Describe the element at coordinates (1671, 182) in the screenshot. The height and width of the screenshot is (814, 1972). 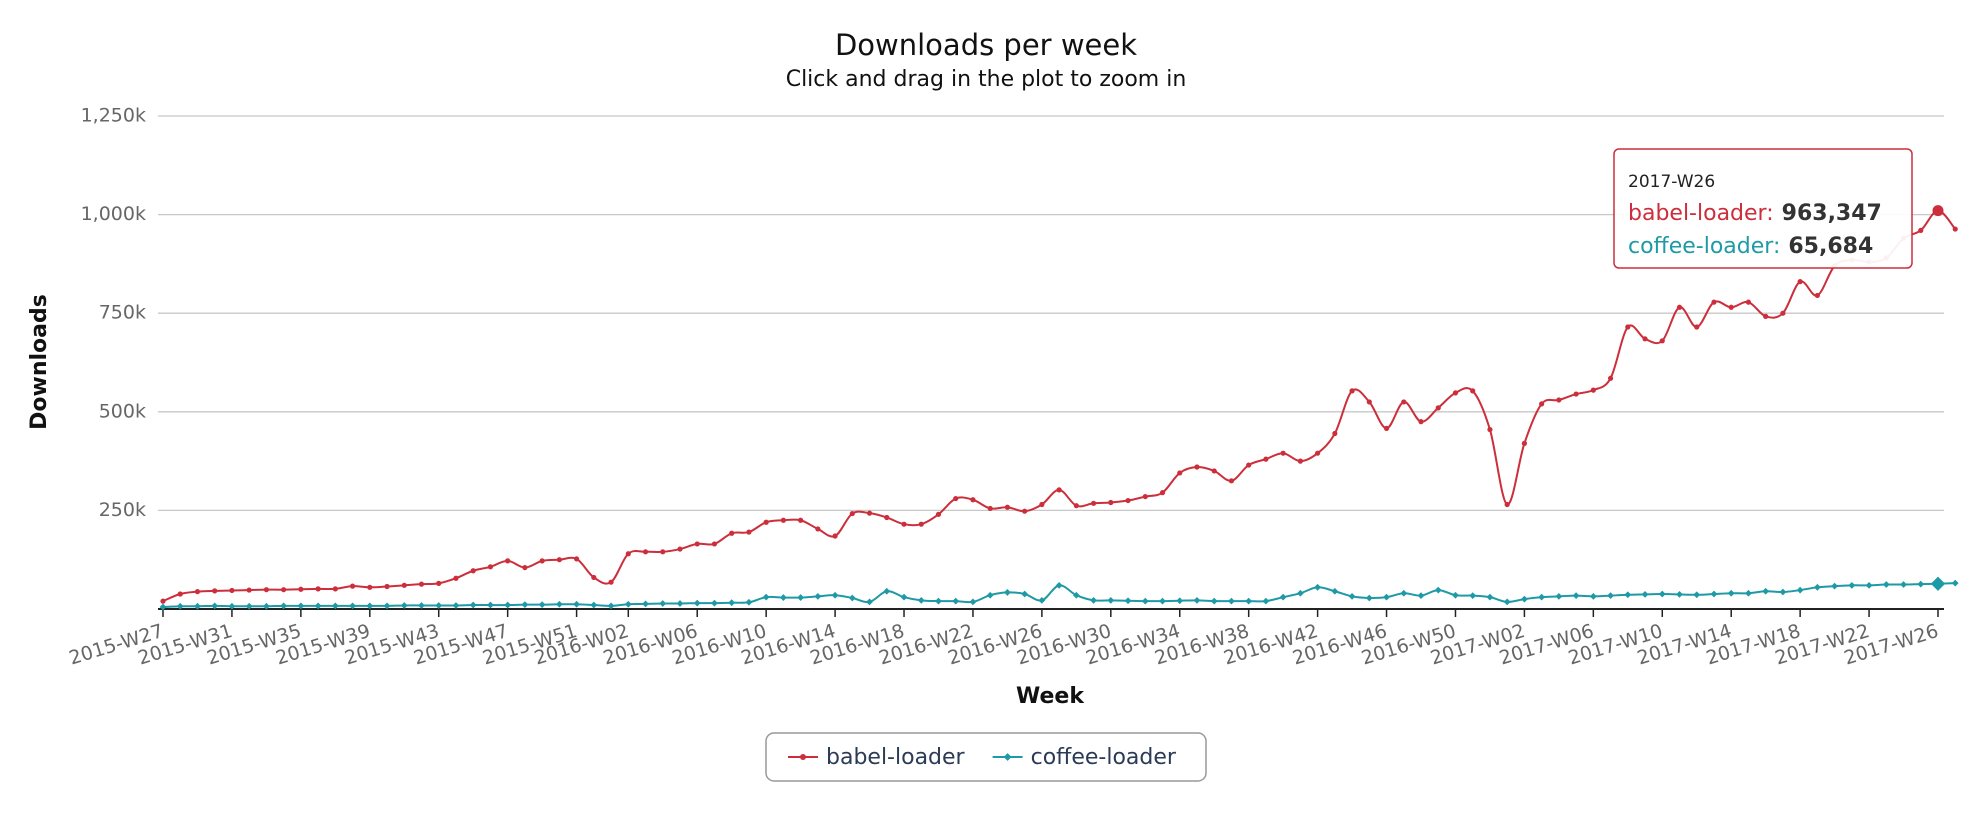
I see `tooltip-title: 2017-W26` at that location.